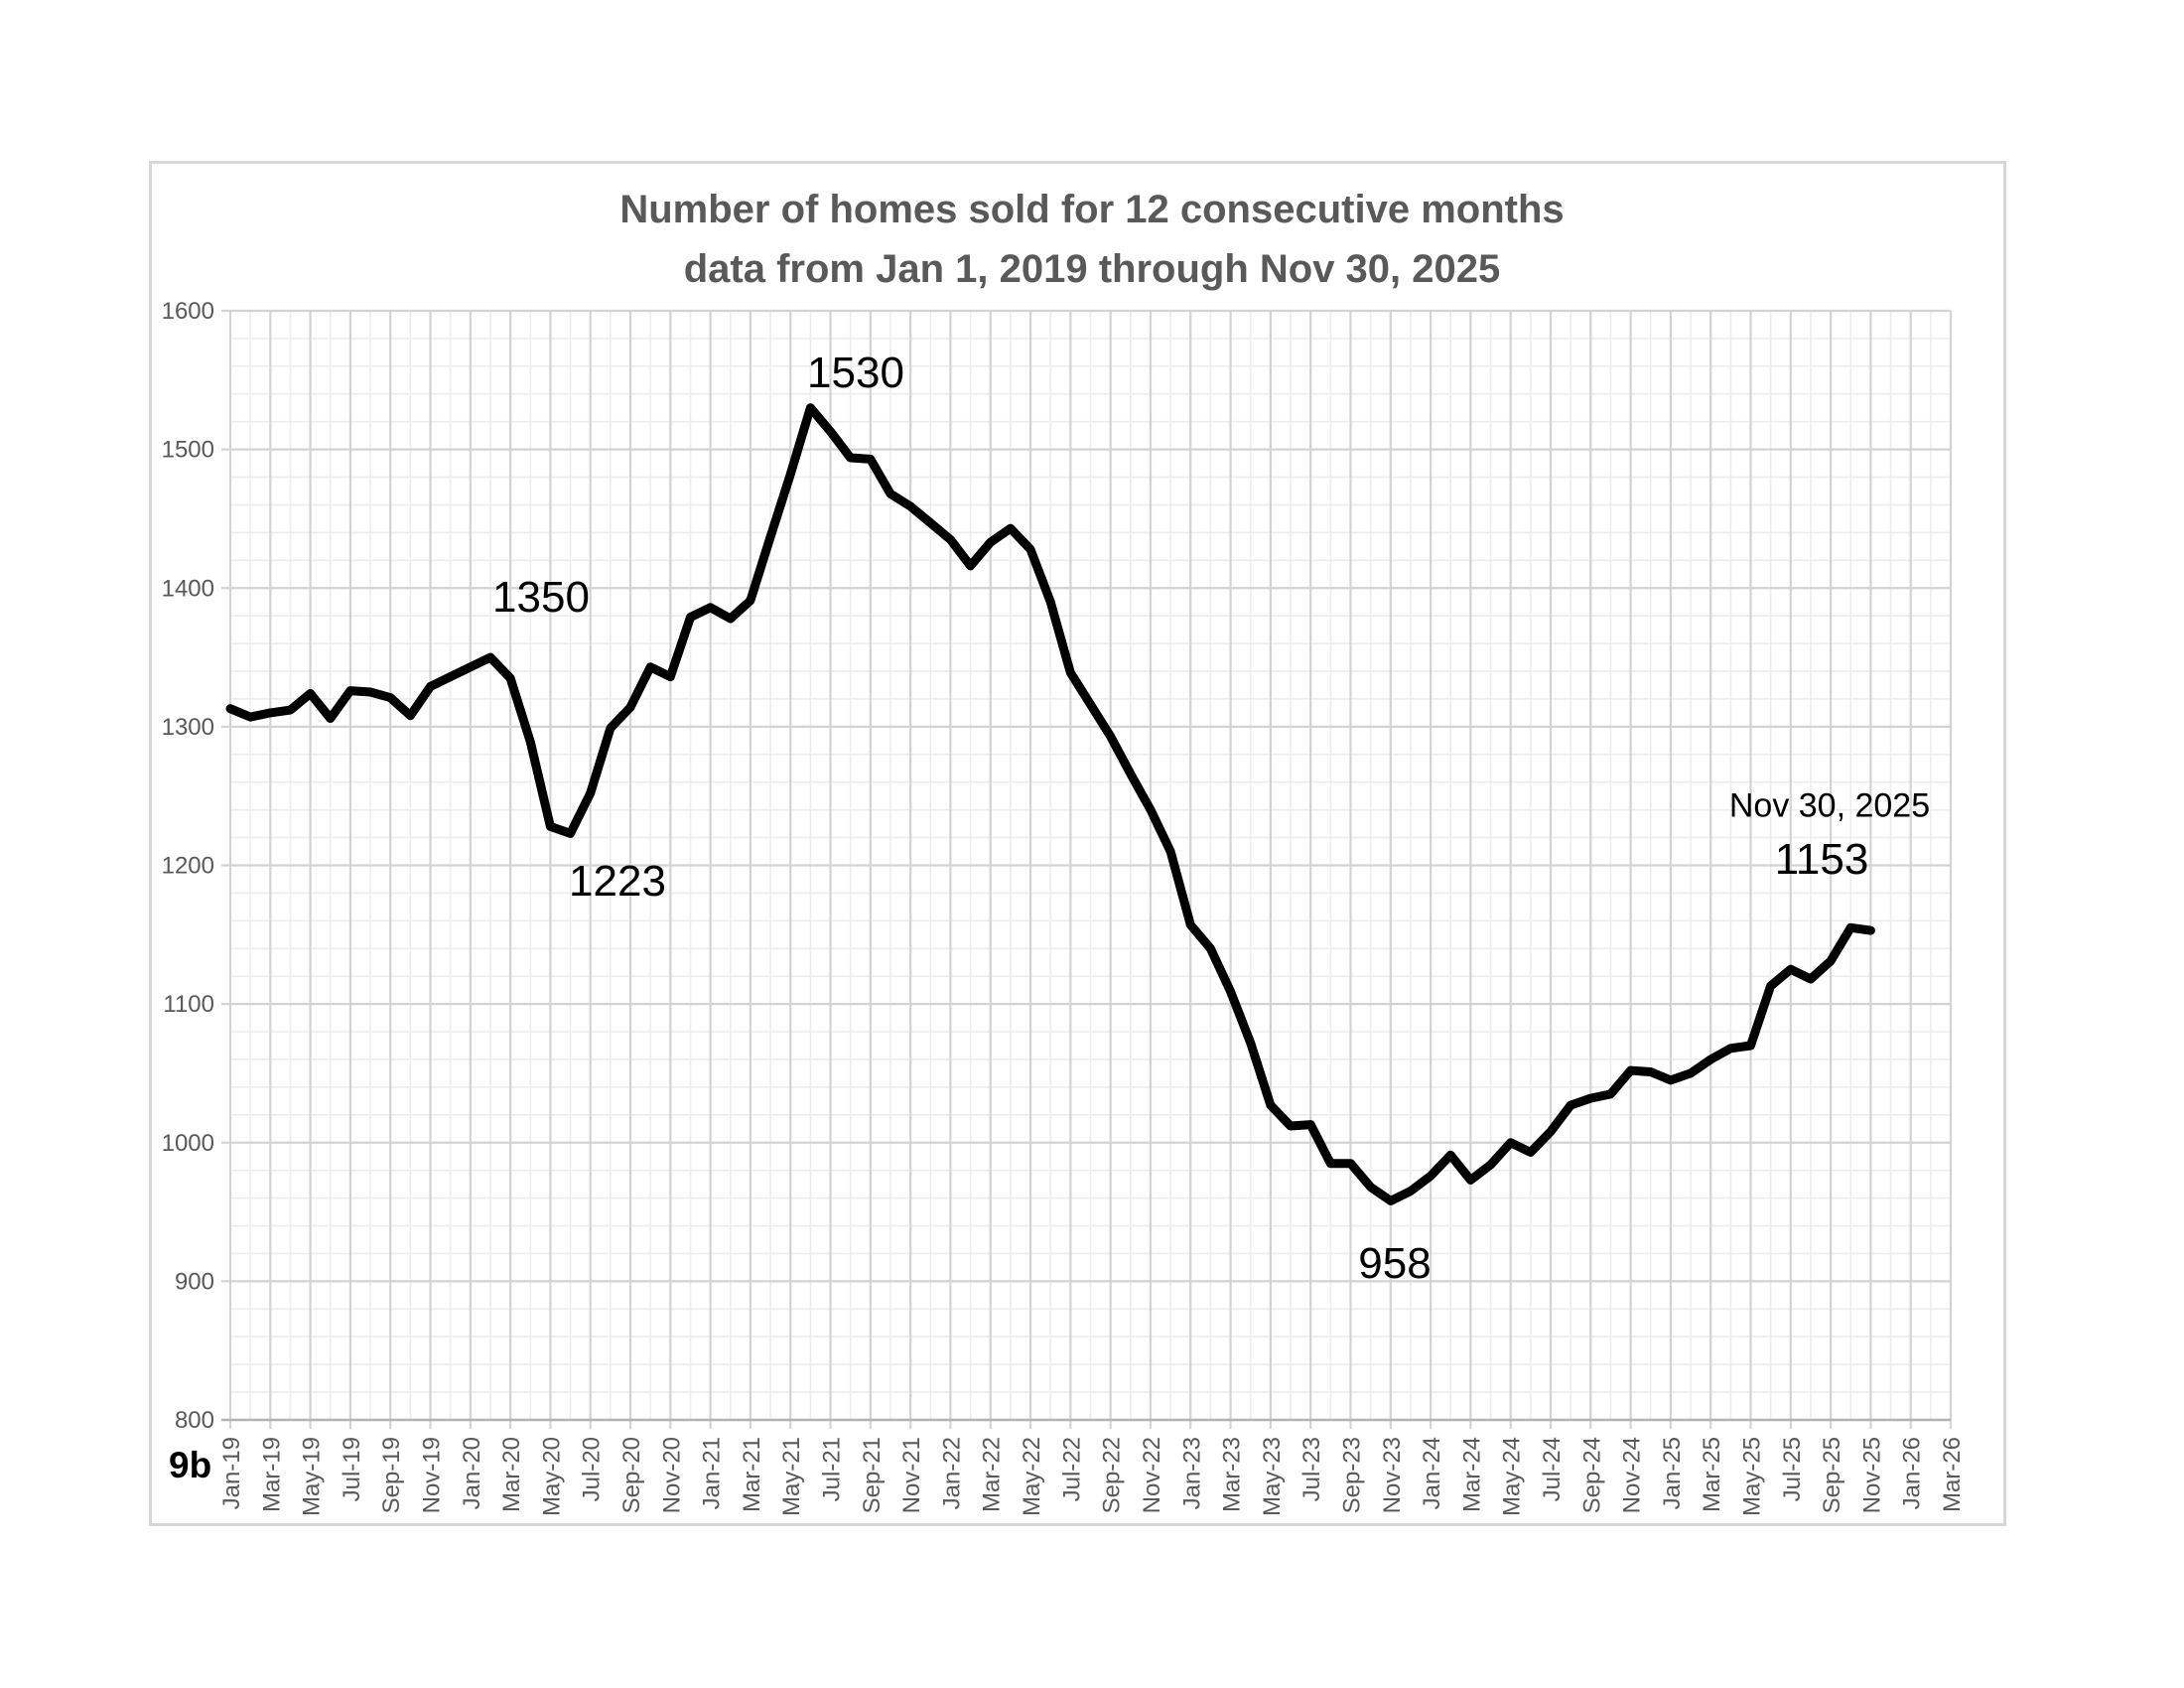  What do you see at coordinates (631, 1475) in the screenshot?
I see `x-axis-tick-label: Sep-20` at bounding box center [631, 1475].